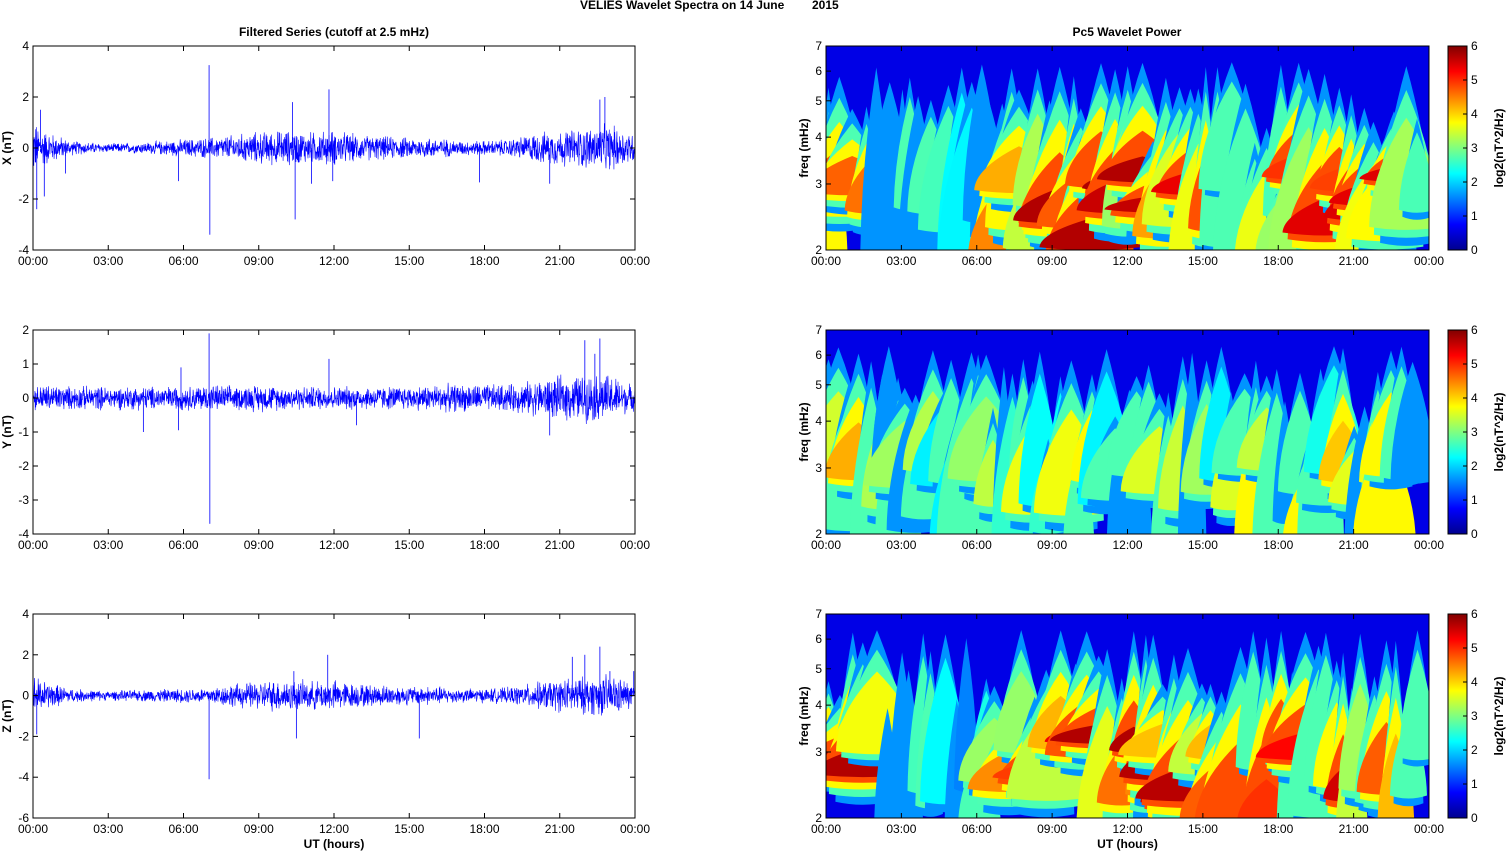 This screenshot has height=851, width=1511. What do you see at coordinates (1474, 534) in the screenshot?
I see `y-spectrum-colorbar-tick-label: 0` at bounding box center [1474, 534].